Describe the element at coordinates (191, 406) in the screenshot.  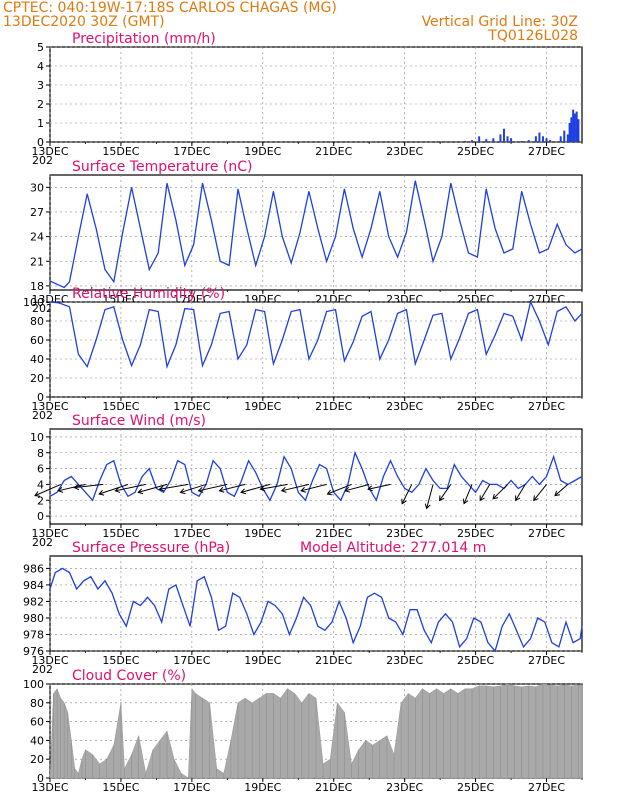
I see `rh-xtick-label: 17DEC` at that location.